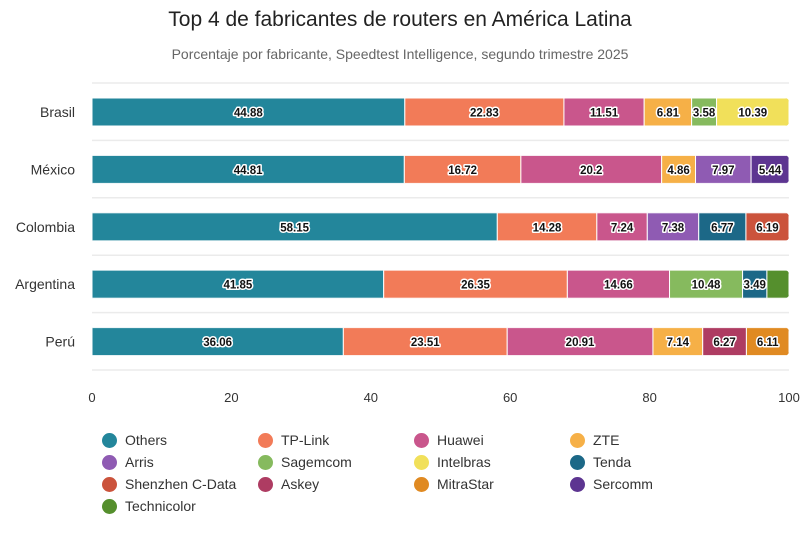 The image size is (800, 542). I want to click on data-label: 7.97, so click(723, 171).